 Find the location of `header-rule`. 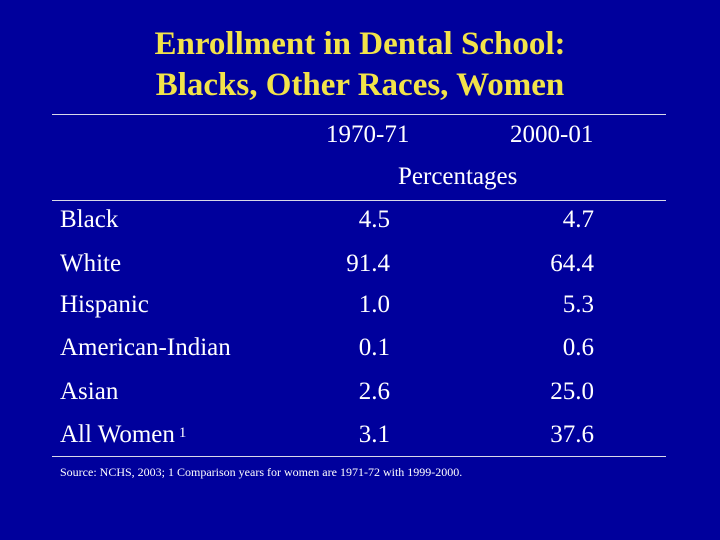

header-rule is located at coordinates (359, 200).